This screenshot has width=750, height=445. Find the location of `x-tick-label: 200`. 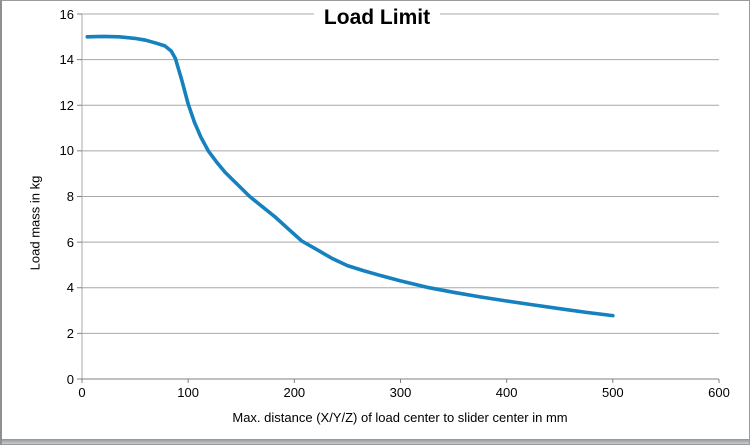

x-tick-label: 200 is located at coordinates (294, 392).